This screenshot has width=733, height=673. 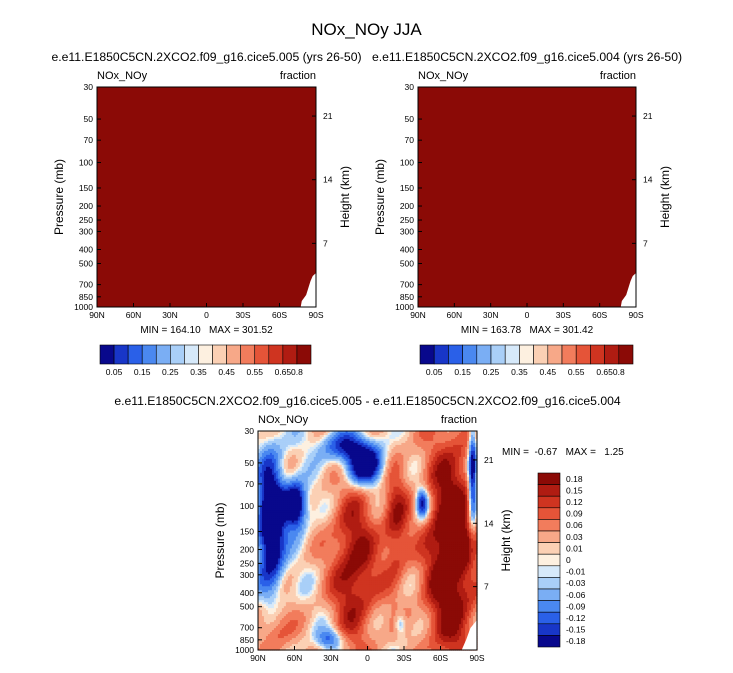 I want to click on y-tick-label: 150, so click(x=86, y=188).